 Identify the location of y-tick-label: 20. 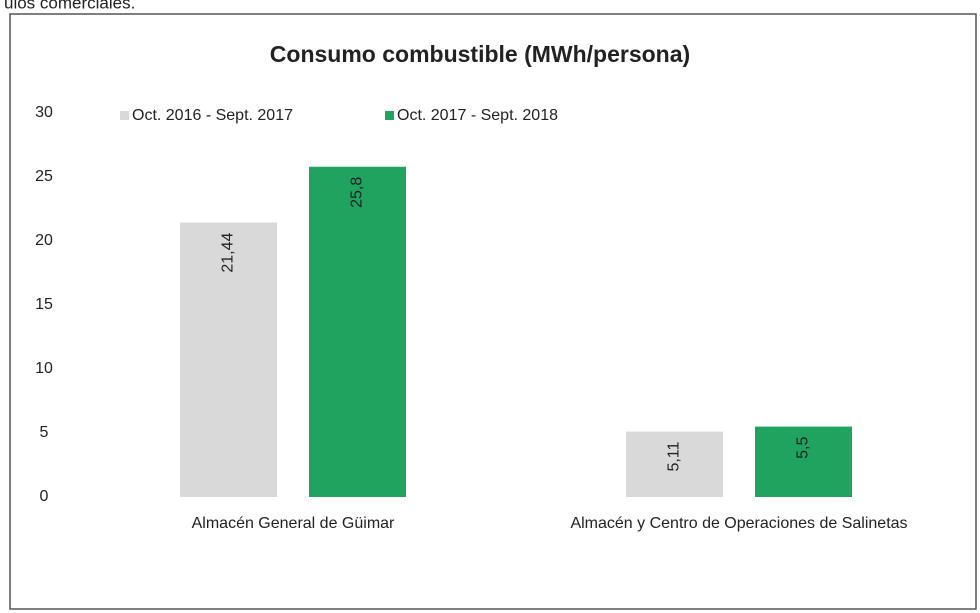
(44, 240).